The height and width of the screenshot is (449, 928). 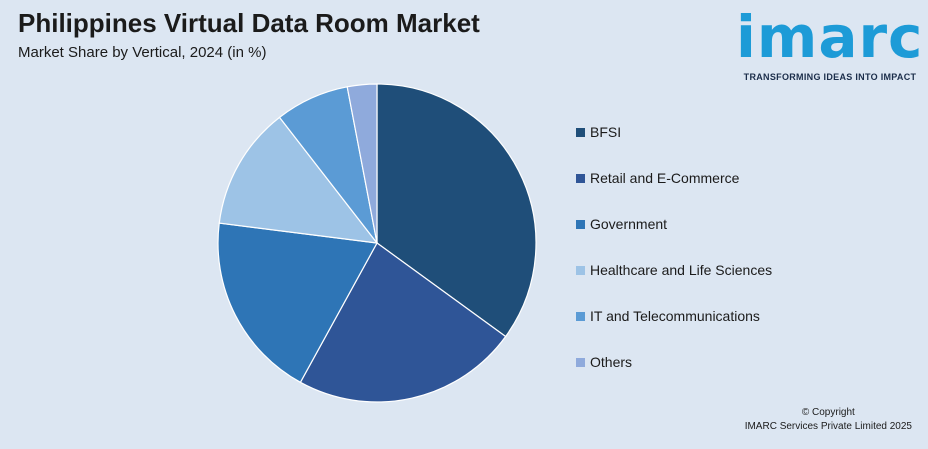 What do you see at coordinates (665, 178) in the screenshot?
I see `legend-label: Retail and E-Commerce` at bounding box center [665, 178].